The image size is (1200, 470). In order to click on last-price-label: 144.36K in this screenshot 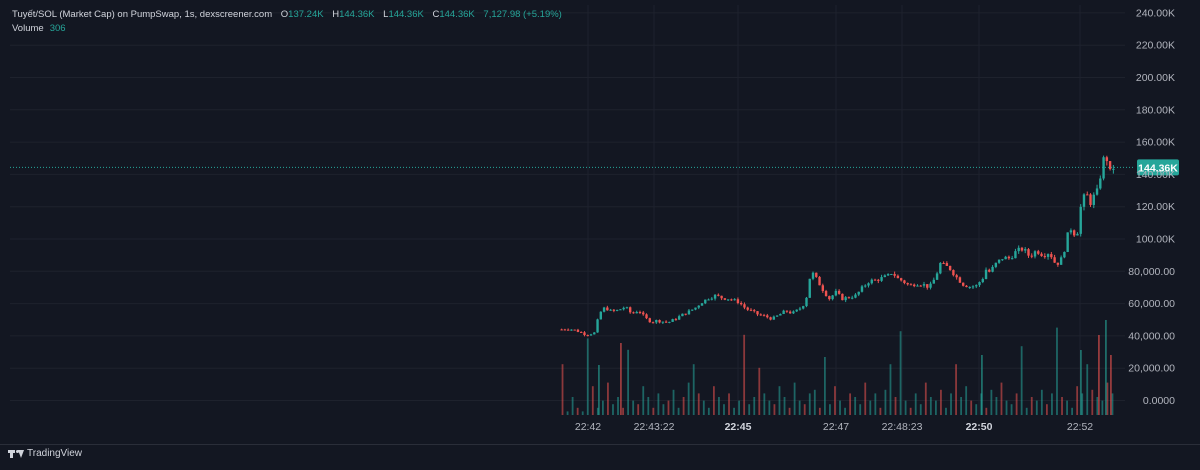, I will do `click(1158, 168)`.